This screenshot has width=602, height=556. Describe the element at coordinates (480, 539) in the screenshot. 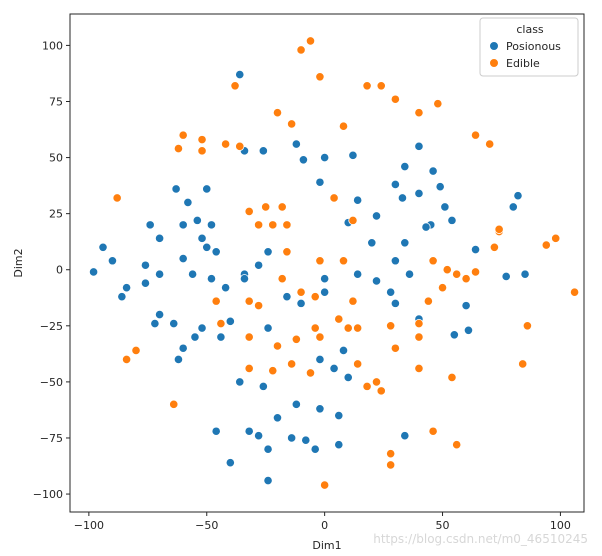

I see `watermark-text: https://blog.csdn.net/m0_46510245` at that location.